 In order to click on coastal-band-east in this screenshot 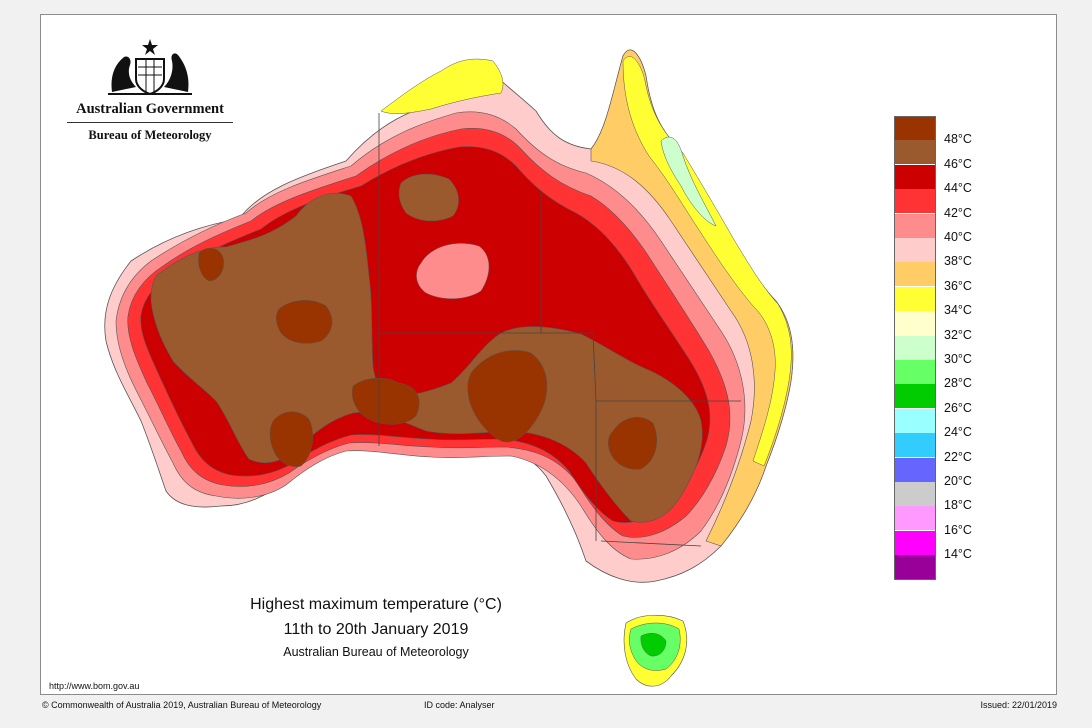, I will do `click(692, 298)`.